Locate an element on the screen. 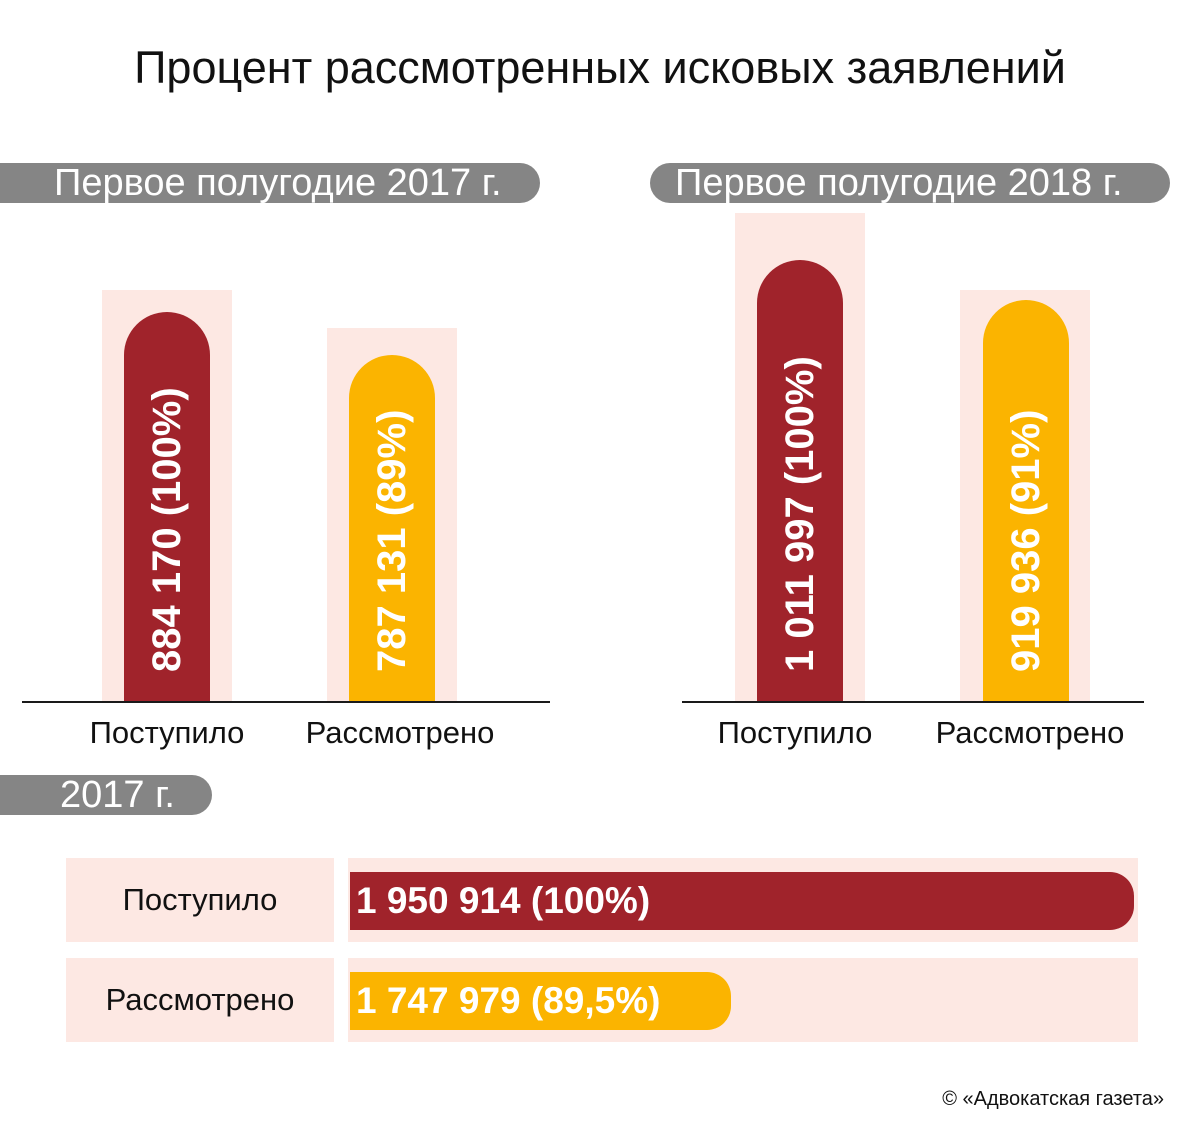  baseline-2018h1 is located at coordinates (913, 702).